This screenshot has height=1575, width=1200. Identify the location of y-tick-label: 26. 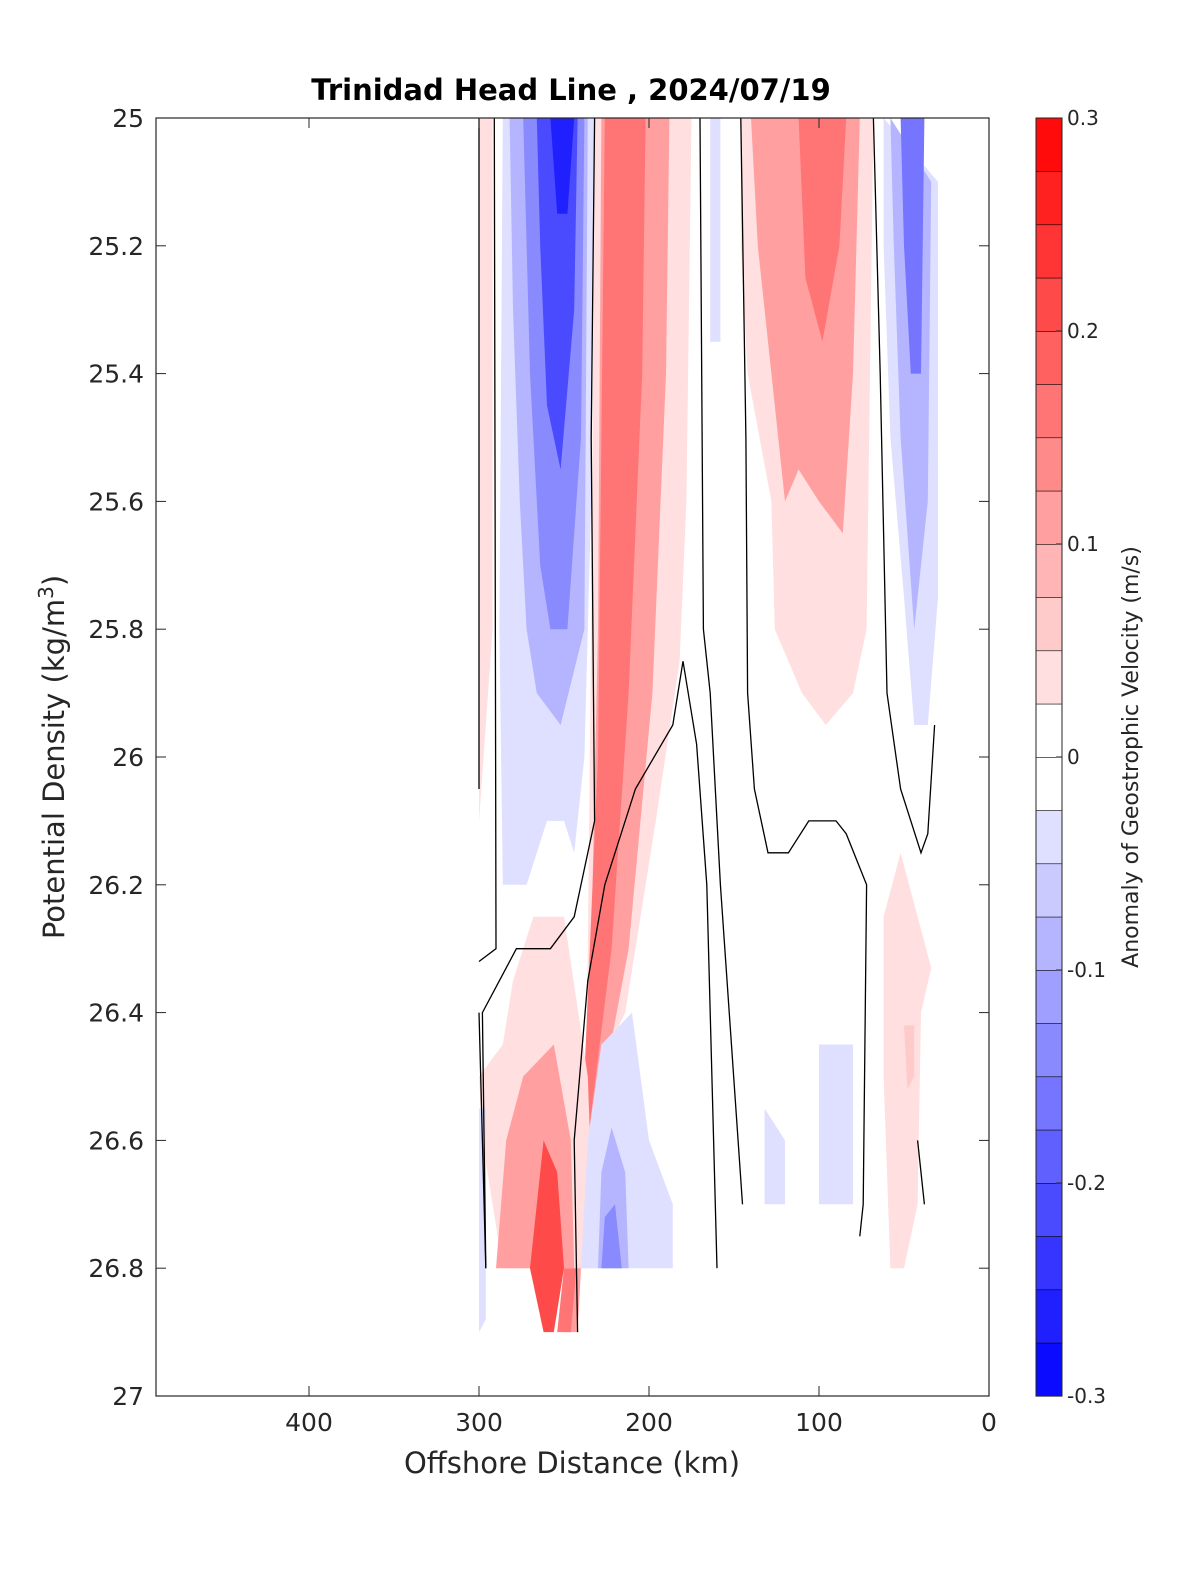
(128, 757).